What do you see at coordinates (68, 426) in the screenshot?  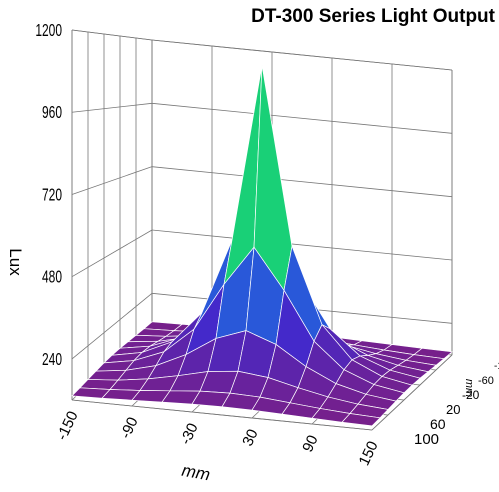 I see `x-tick-label: -150` at bounding box center [68, 426].